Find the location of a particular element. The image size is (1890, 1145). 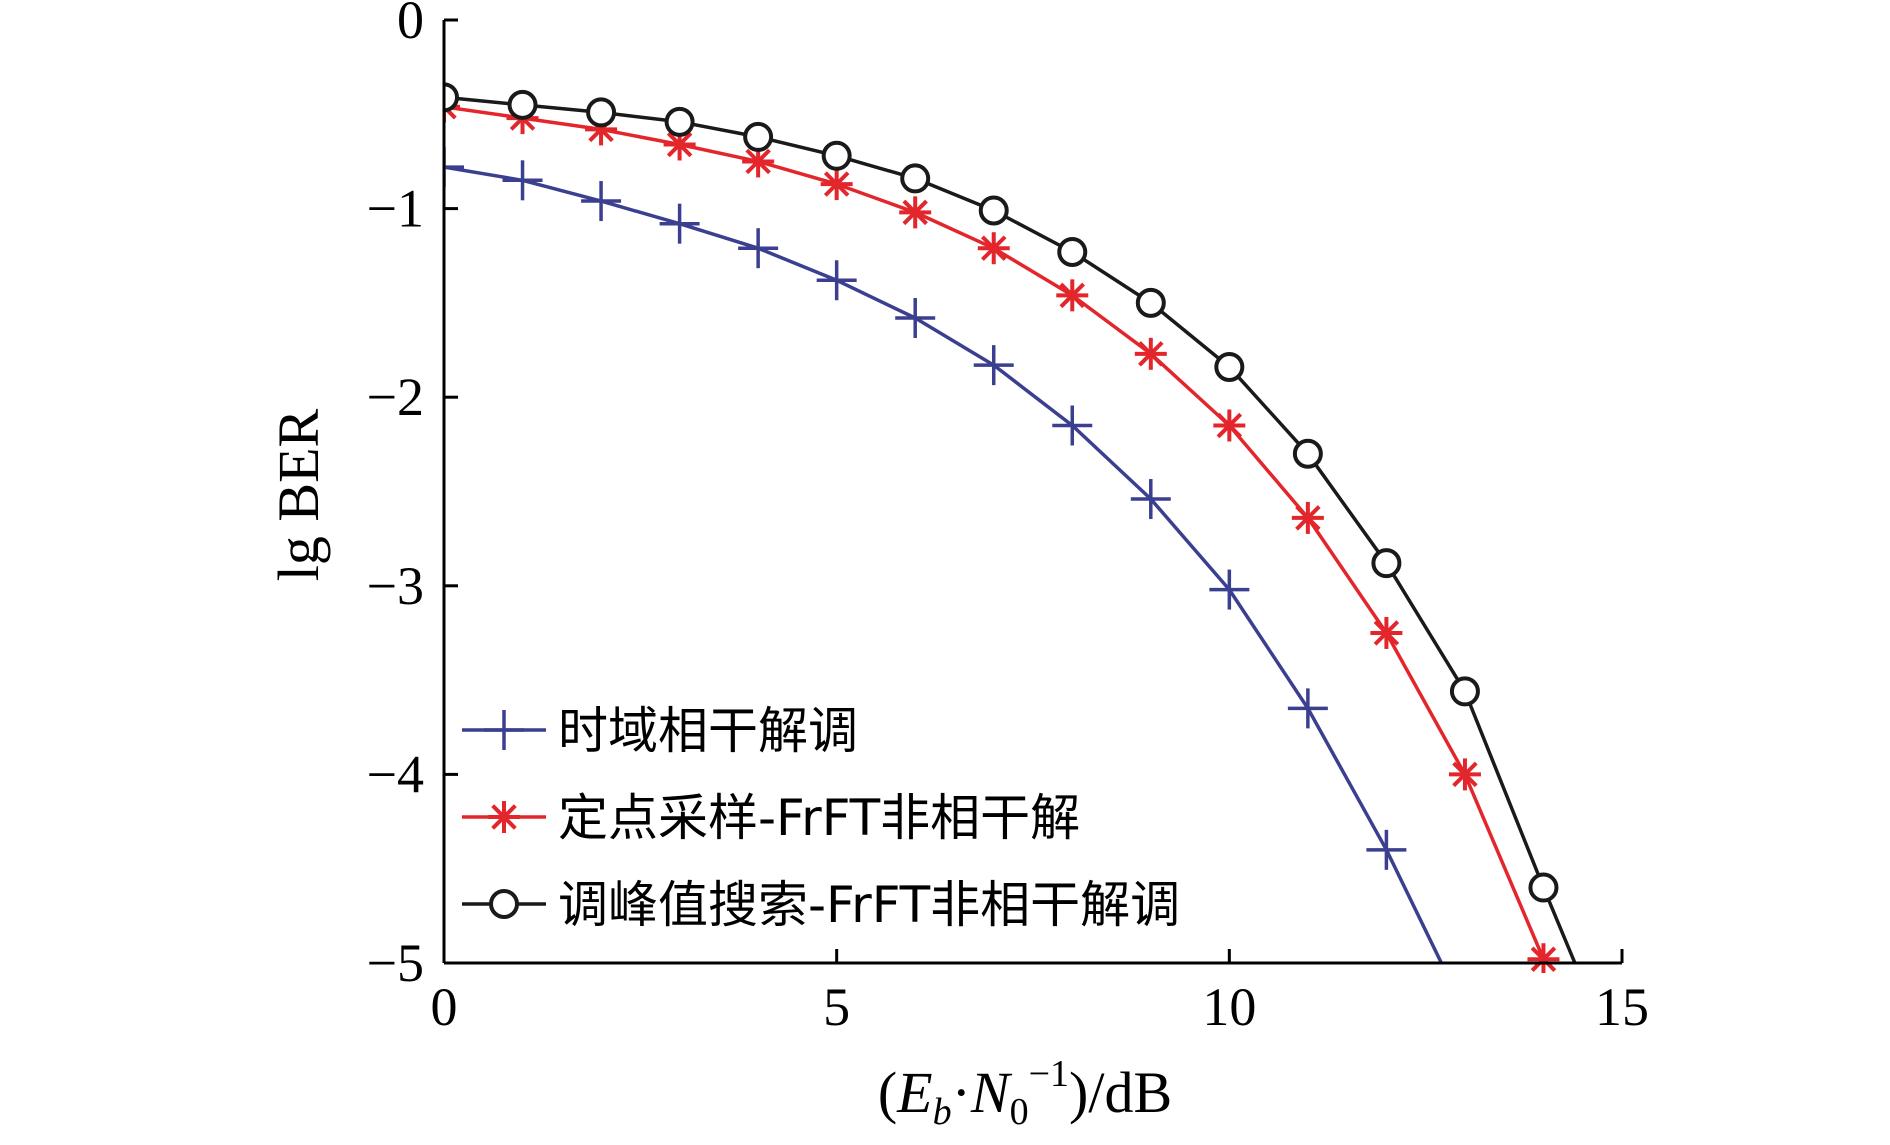

y-tick-label: −5 is located at coordinates (395, 963).